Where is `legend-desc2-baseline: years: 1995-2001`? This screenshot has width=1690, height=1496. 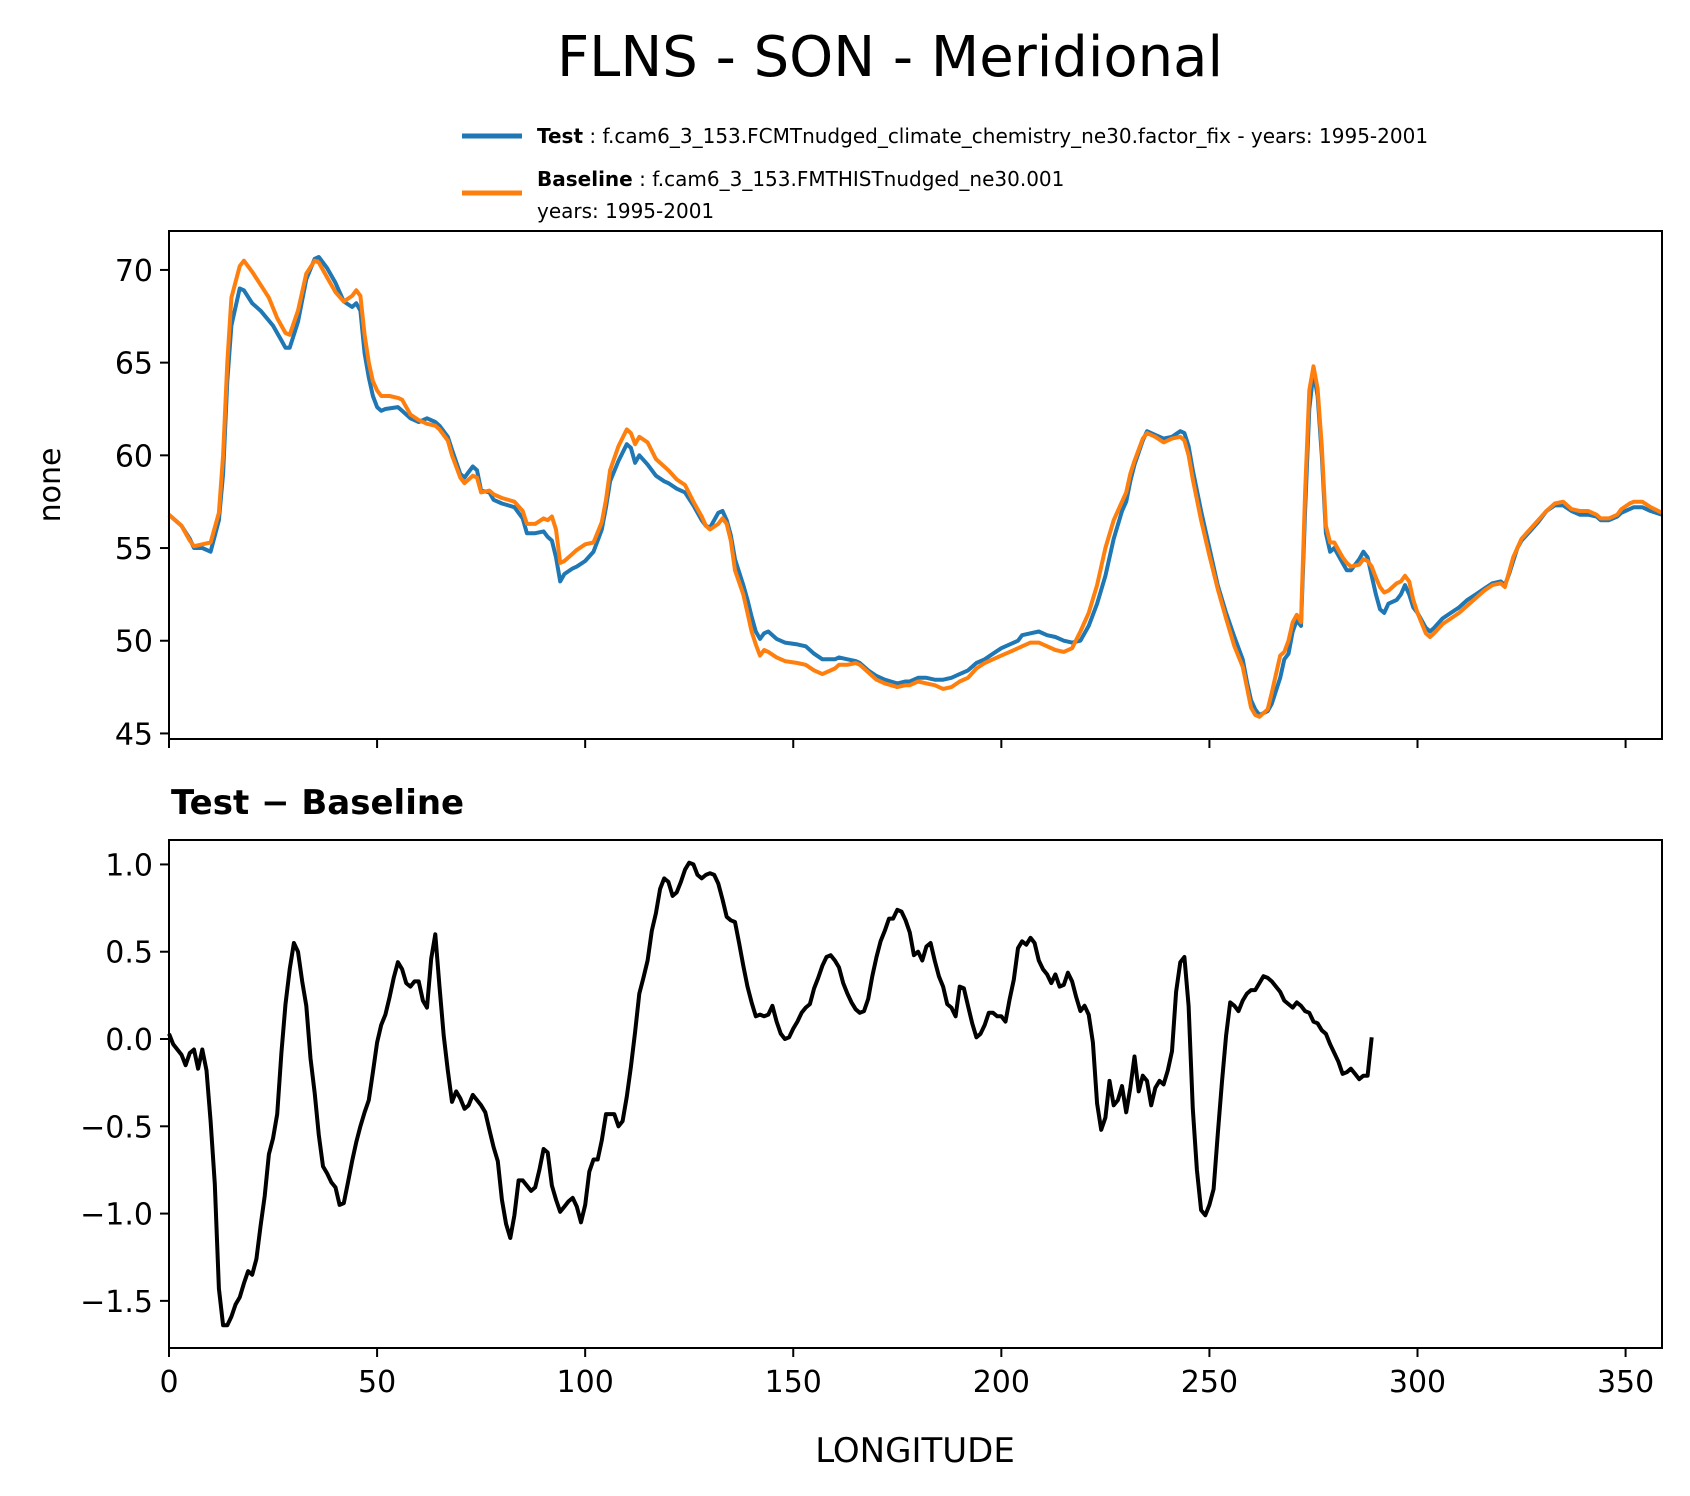
legend-desc2-baseline: years: 1995-2001 is located at coordinates (625, 211).